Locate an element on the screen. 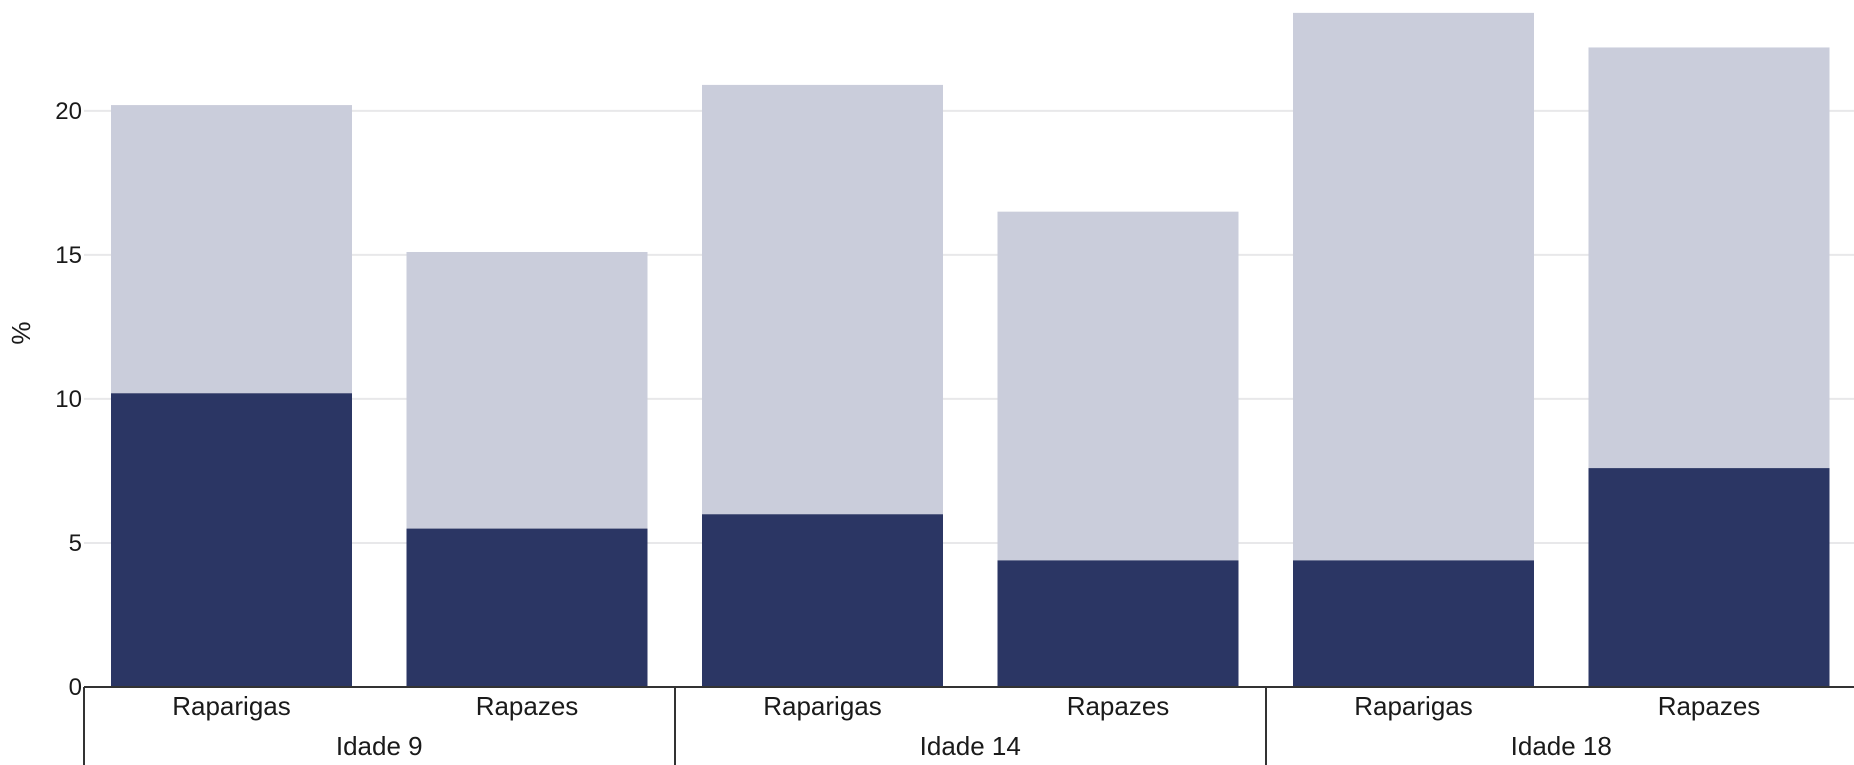  y-axis-title: % is located at coordinates (21, 332).